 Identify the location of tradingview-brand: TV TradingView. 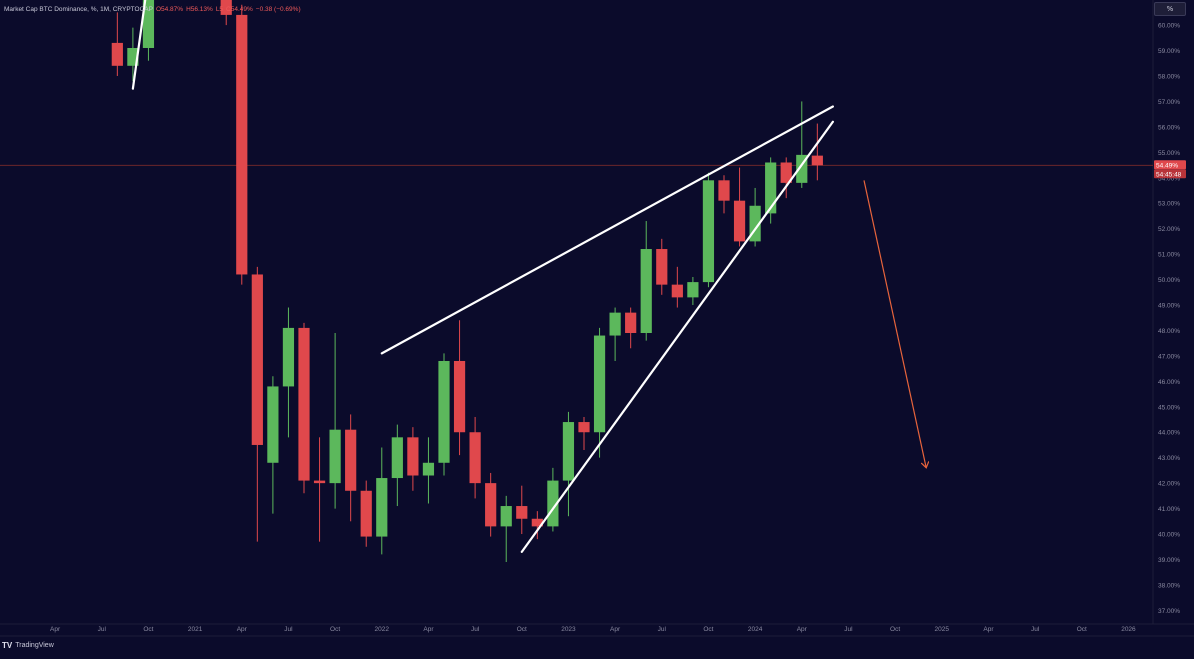
(28, 645).